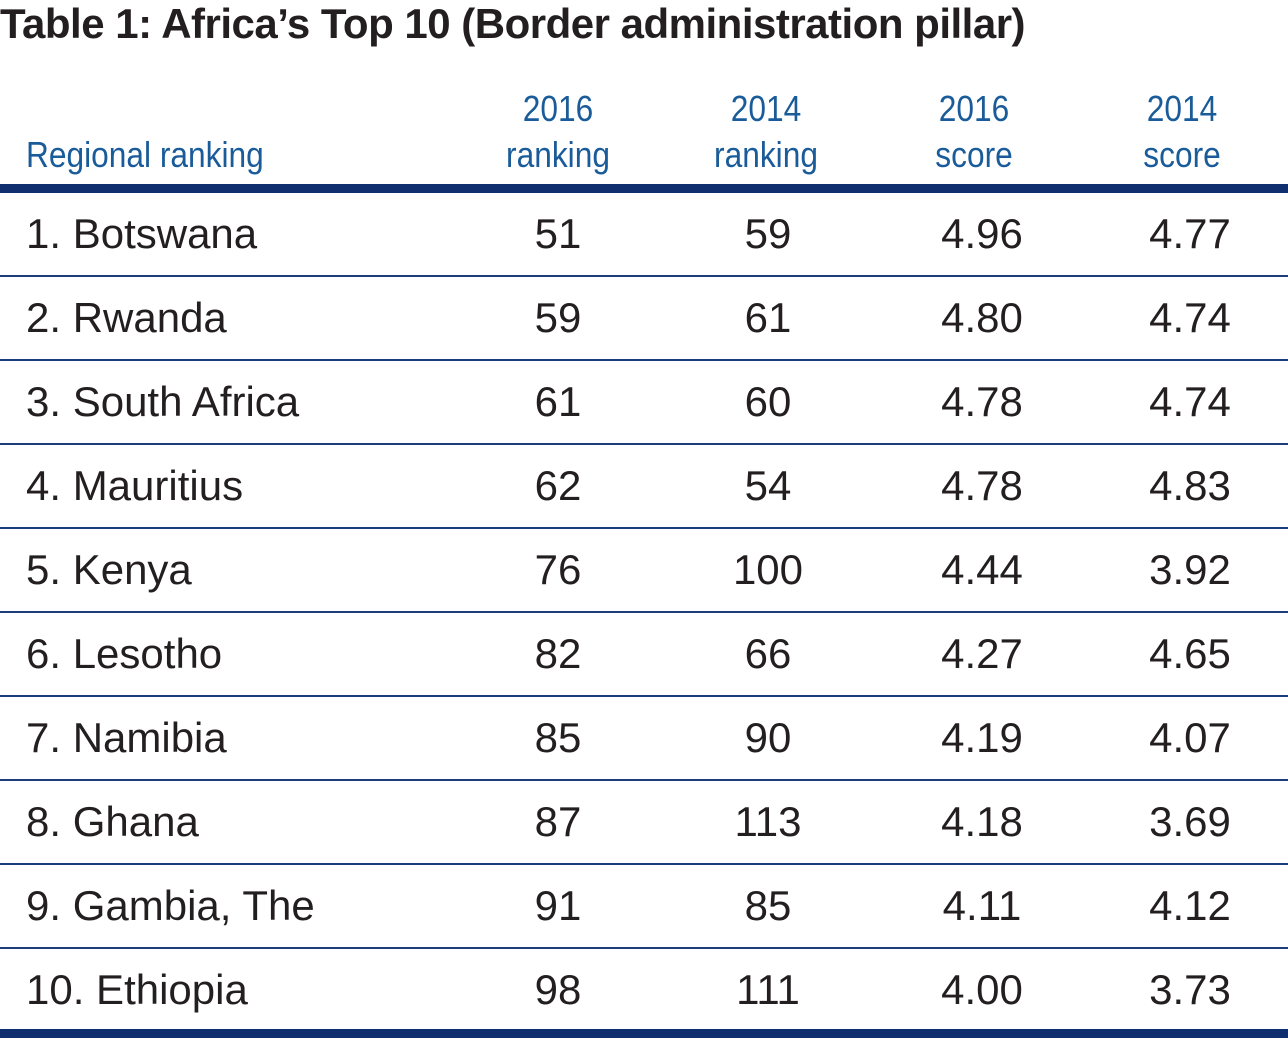 This screenshot has width=1288, height=1040. I want to click on country-name: 3. South Africa, so click(163, 401).